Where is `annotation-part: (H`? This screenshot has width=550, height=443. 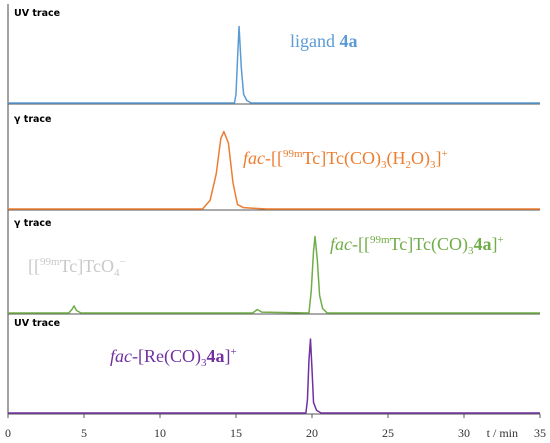 annotation-part: (H is located at coordinates (396, 158).